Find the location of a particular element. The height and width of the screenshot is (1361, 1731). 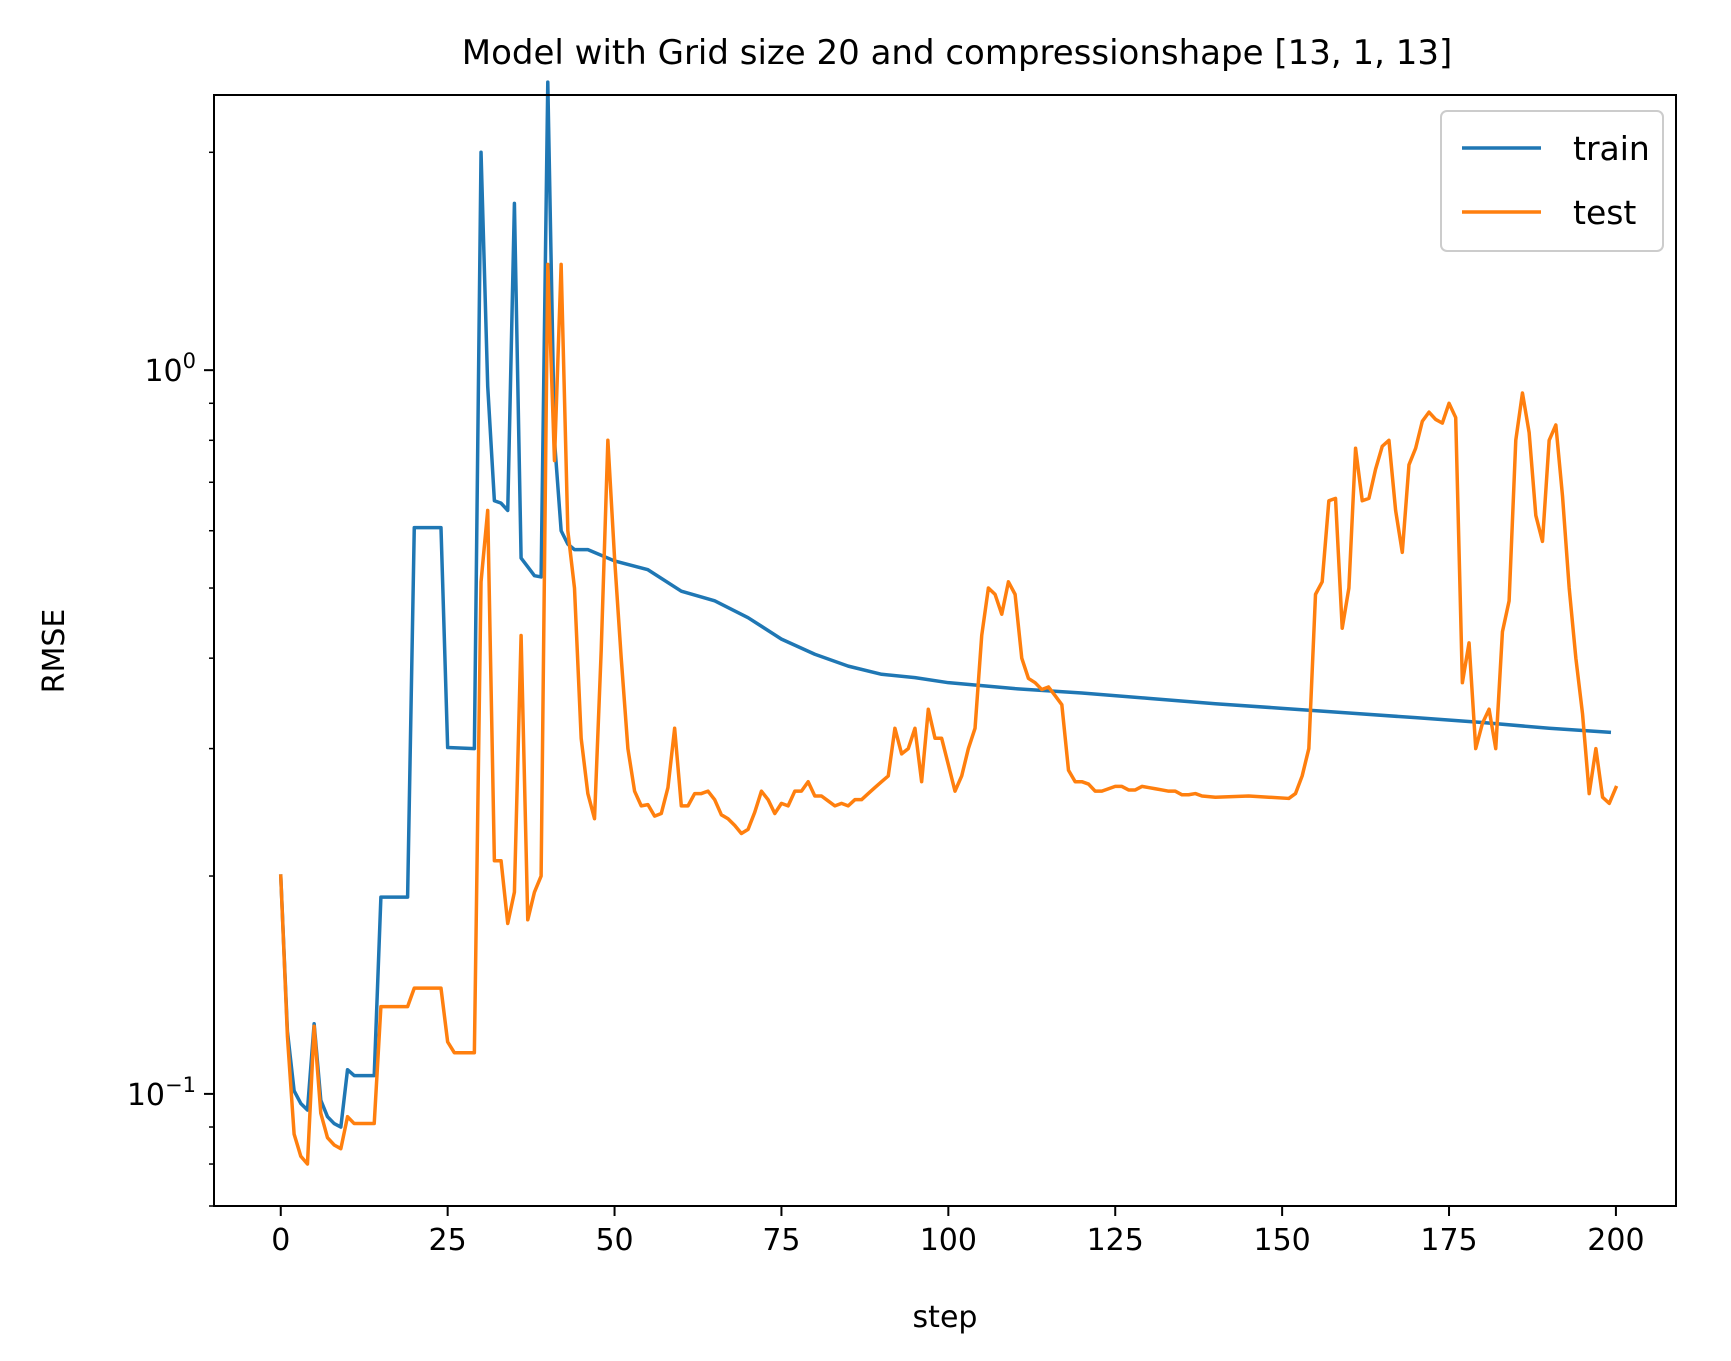

x-tick-label: 25 is located at coordinates (448, 1240).